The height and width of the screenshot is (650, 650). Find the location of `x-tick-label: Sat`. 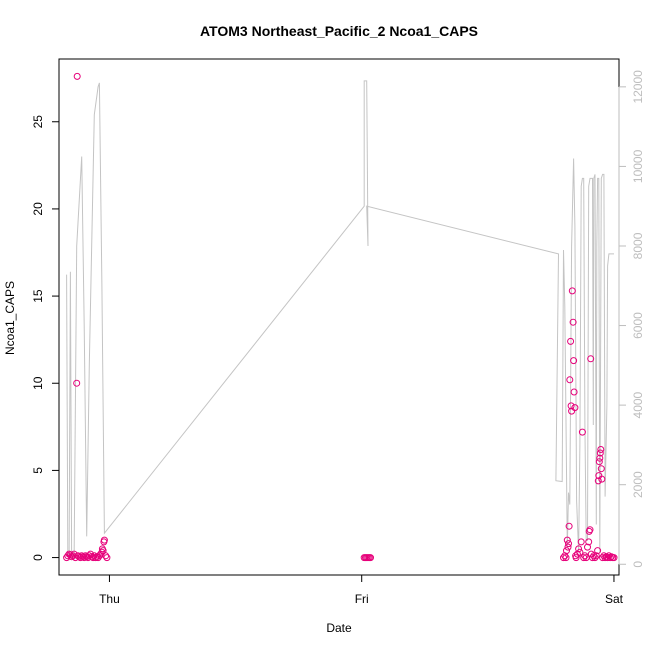

x-tick-label: Sat is located at coordinates (614, 599).